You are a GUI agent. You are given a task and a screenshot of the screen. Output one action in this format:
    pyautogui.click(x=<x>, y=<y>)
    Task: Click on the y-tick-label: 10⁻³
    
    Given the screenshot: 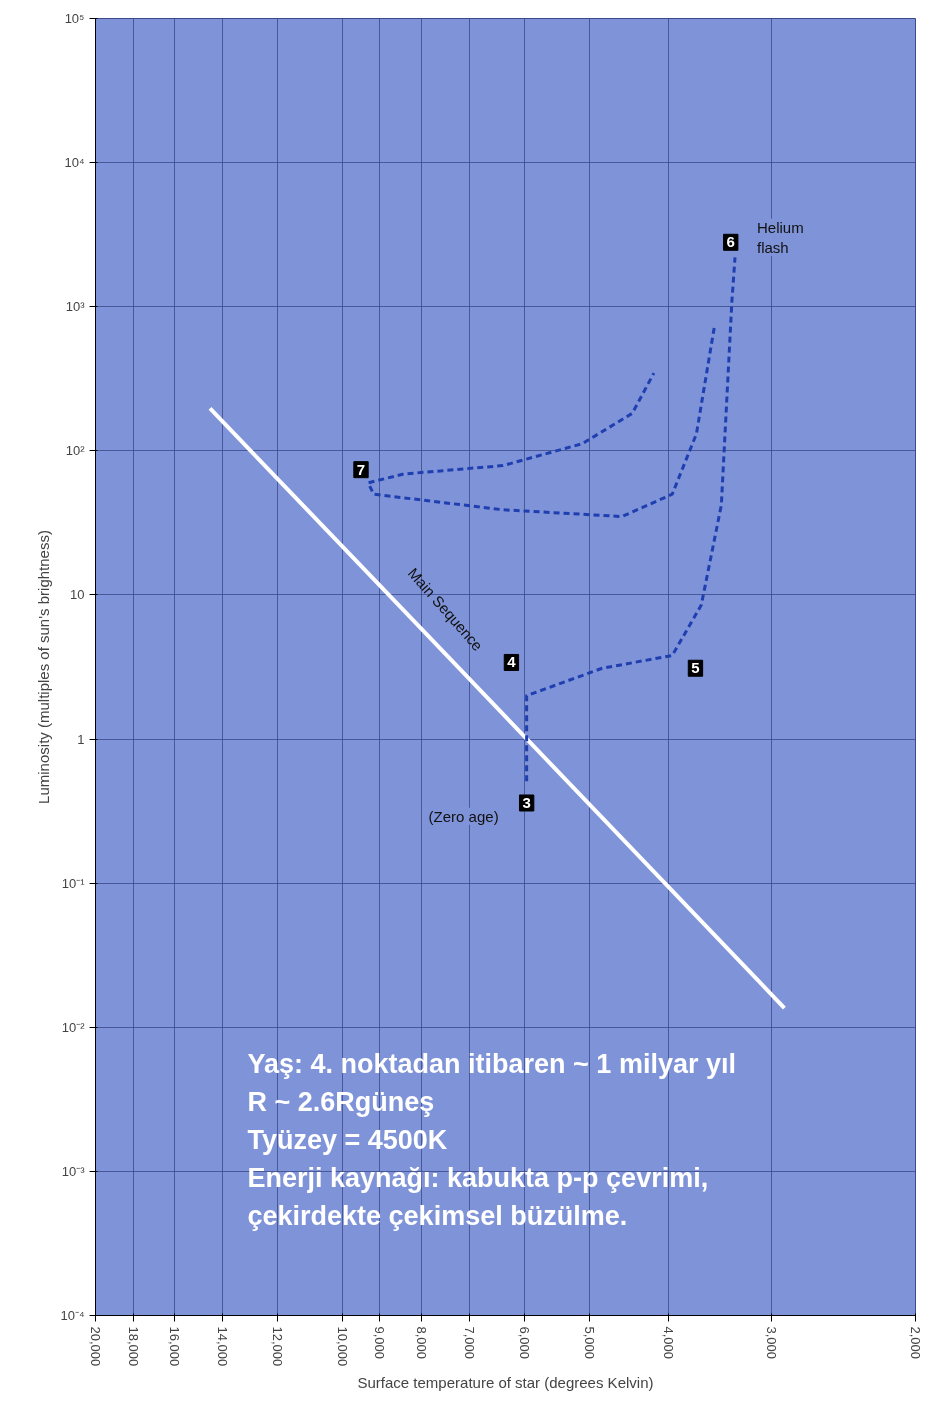 What is the action you would take?
    pyautogui.click(x=73, y=1171)
    